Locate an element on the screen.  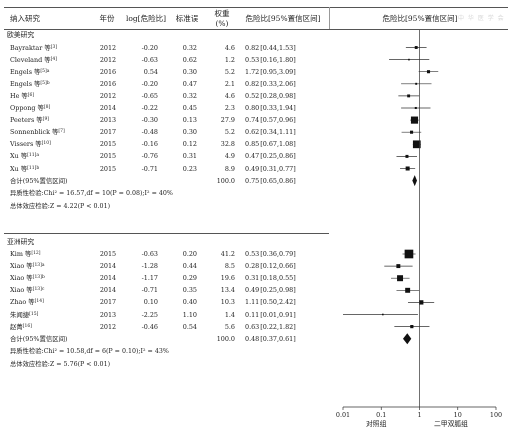
study-hr-ci: 0.11[0.01,0.91] is located at coordinates (281, 315).